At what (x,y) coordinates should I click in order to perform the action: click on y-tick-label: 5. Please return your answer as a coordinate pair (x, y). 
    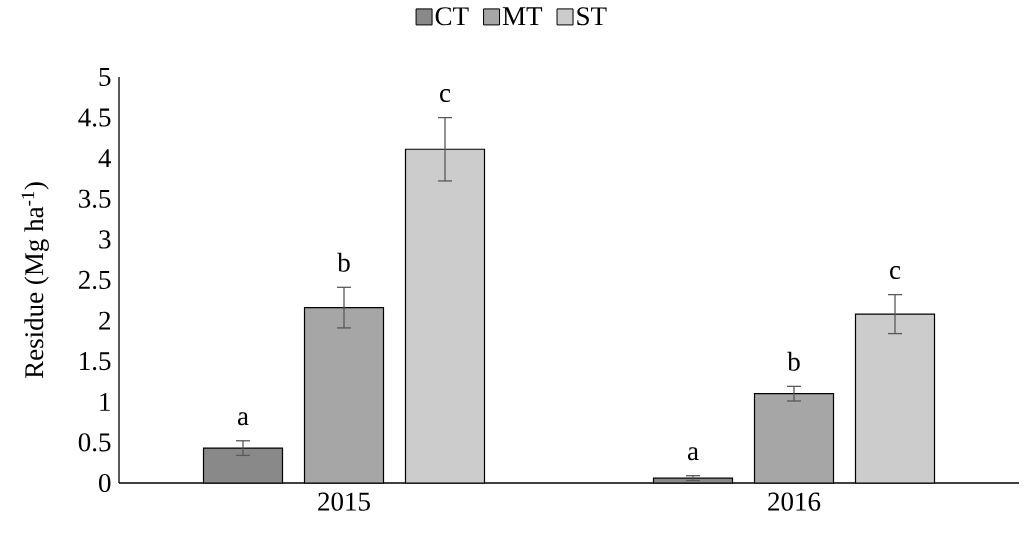
    Looking at the image, I should click on (105, 77).